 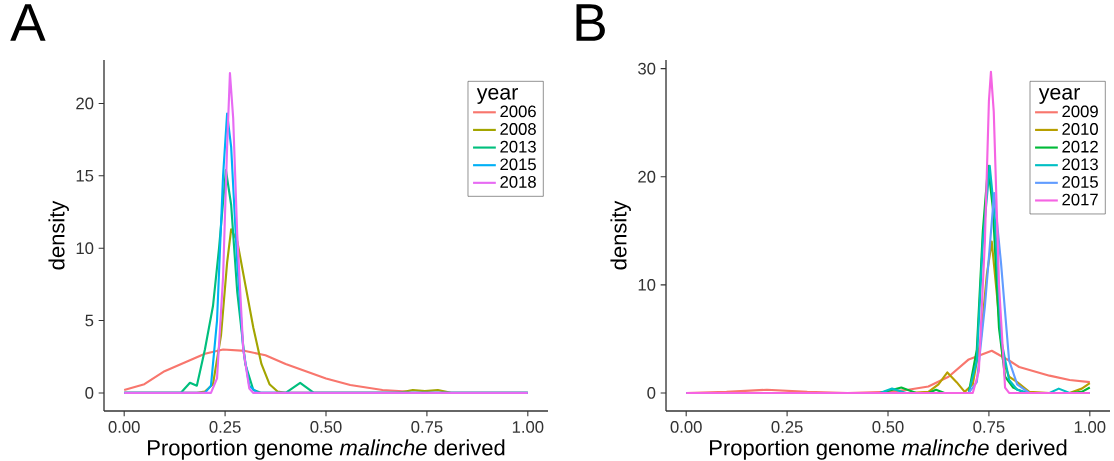 What do you see at coordinates (647, 68) in the screenshot?
I see `y-tick-label: 30` at bounding box center [647, 68].